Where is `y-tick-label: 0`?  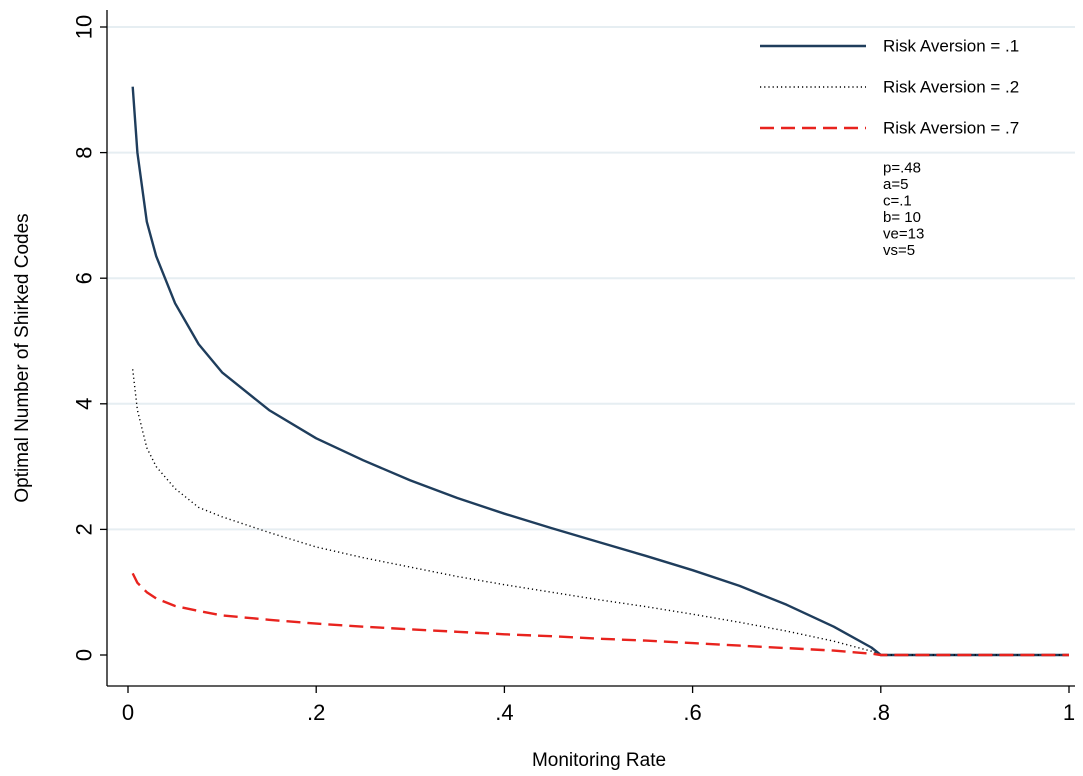 y-tick-label: 0 is located at coordinates (84, 655).